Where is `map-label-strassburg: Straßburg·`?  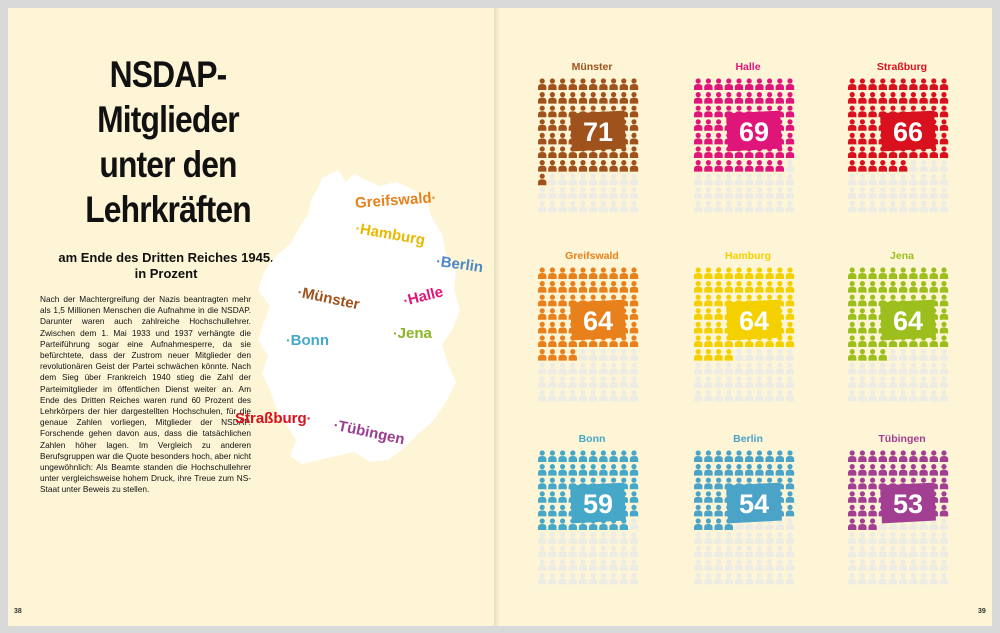
map-label-strassburg: Straßburg· is located at coordinates (273, 418).